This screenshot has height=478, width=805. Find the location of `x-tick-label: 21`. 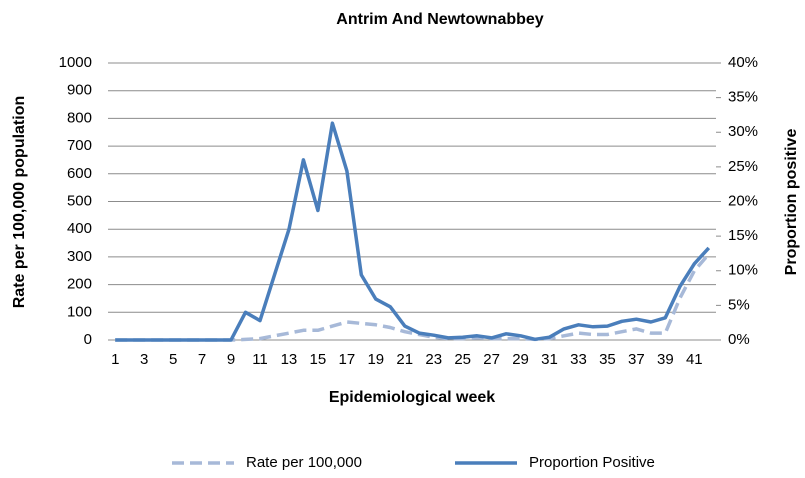

x-tick-label: 21 is located at coordinates (404, 359).